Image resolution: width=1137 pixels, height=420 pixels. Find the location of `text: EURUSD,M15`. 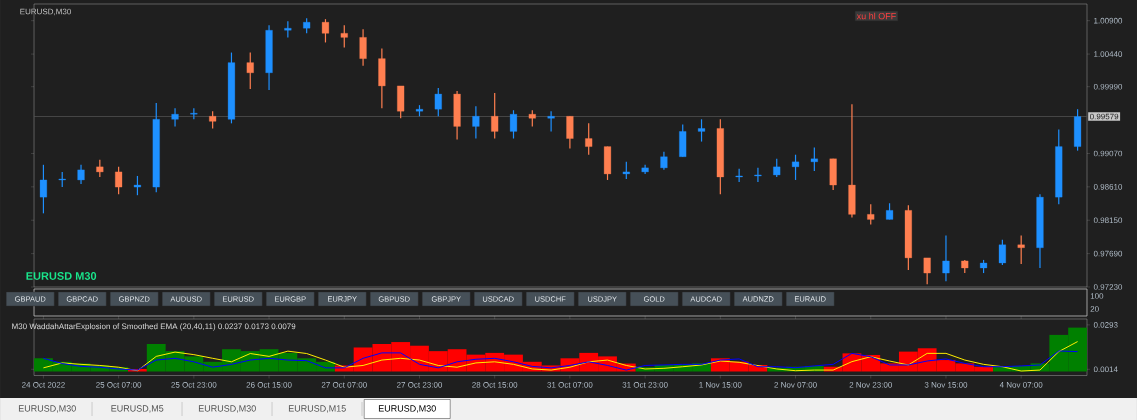

text: EURUSD,M15 is located at coordinates (317, 409).